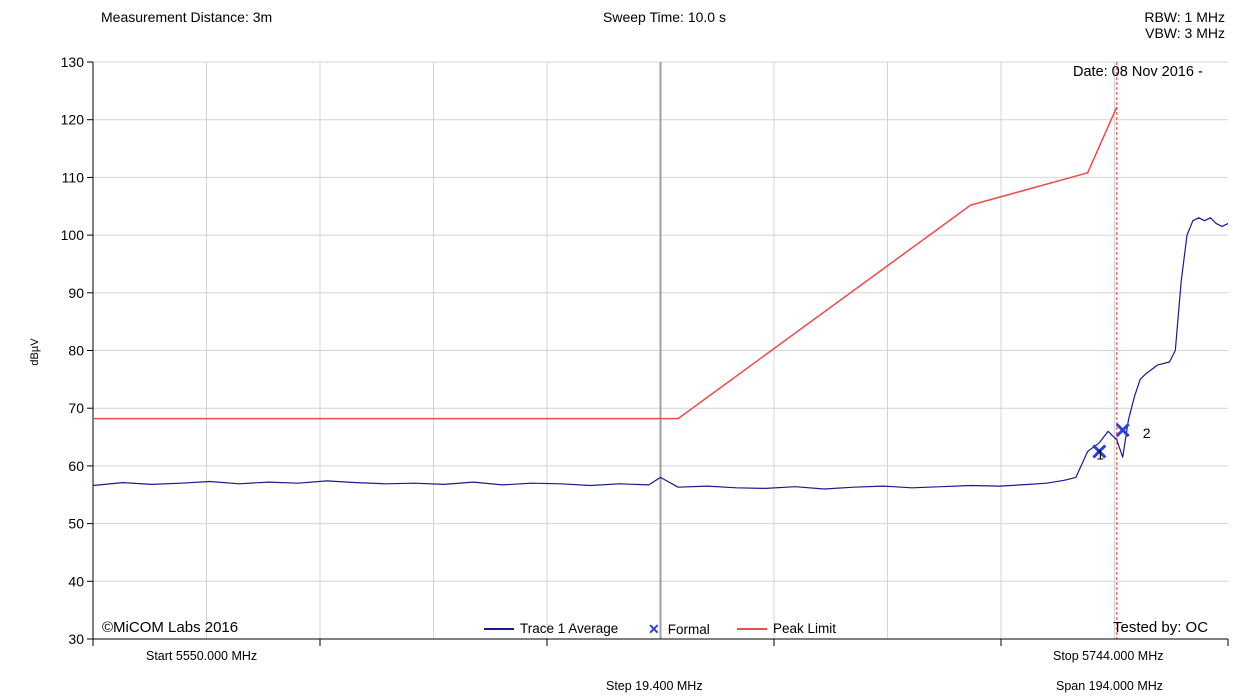 The height and width of the screenshot is (696, 1233). What do you see at coordinates (76, 466) in the screenshot?
I see `y-tick-label: 60` at bounding box center [76, 466].